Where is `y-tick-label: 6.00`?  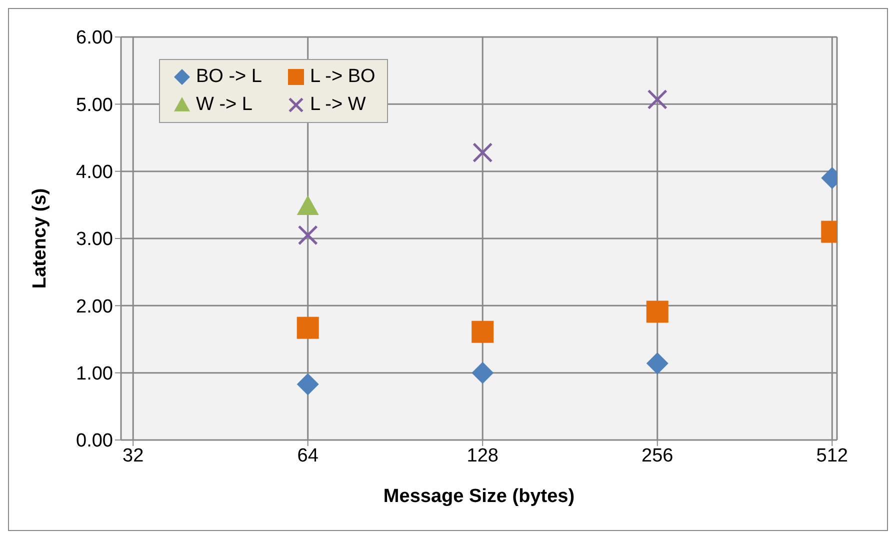 y-tick-label: 6.00 is located at coordinates (94, 38).